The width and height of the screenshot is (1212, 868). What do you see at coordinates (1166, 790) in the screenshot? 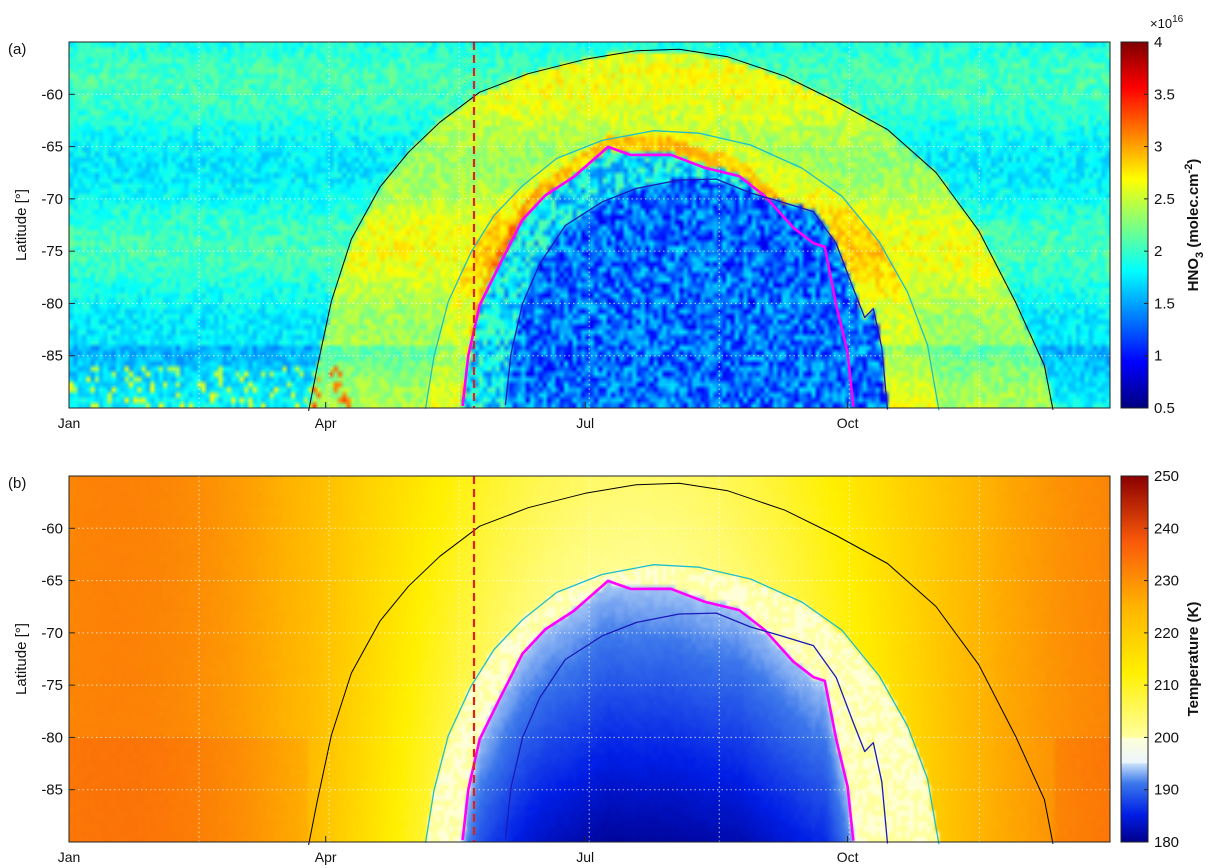
I see `colorbar-tick-label: 190` at bounding box center [1166, 790].